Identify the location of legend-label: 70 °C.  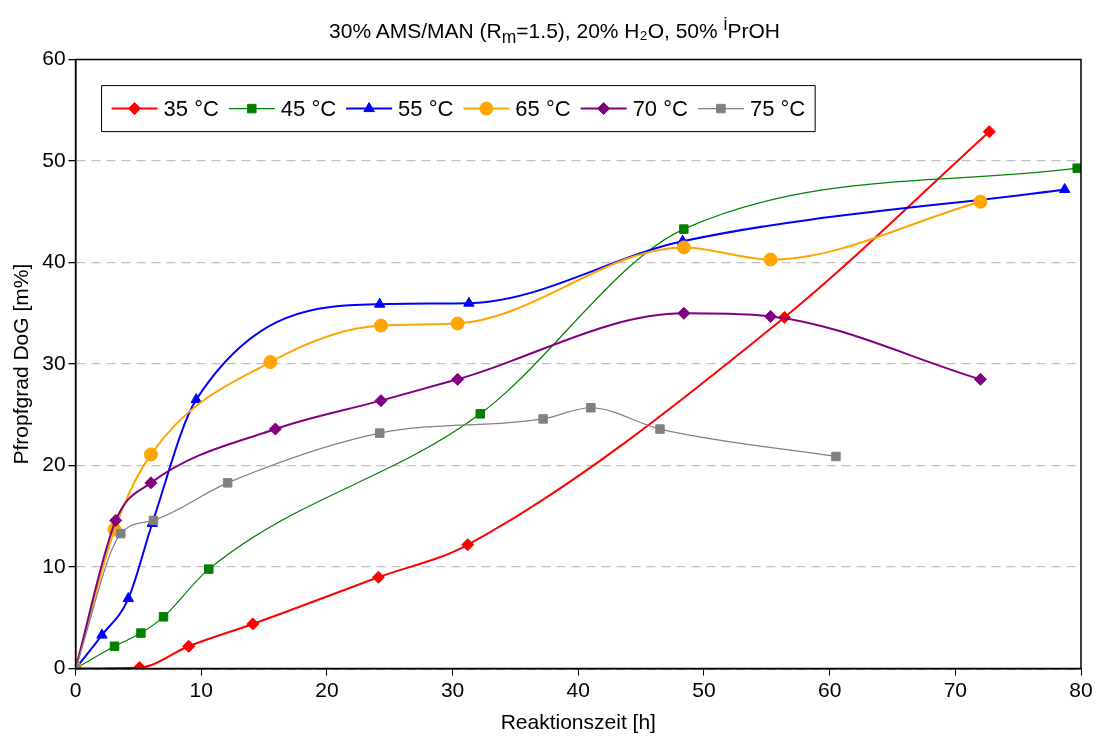
(660, 108).